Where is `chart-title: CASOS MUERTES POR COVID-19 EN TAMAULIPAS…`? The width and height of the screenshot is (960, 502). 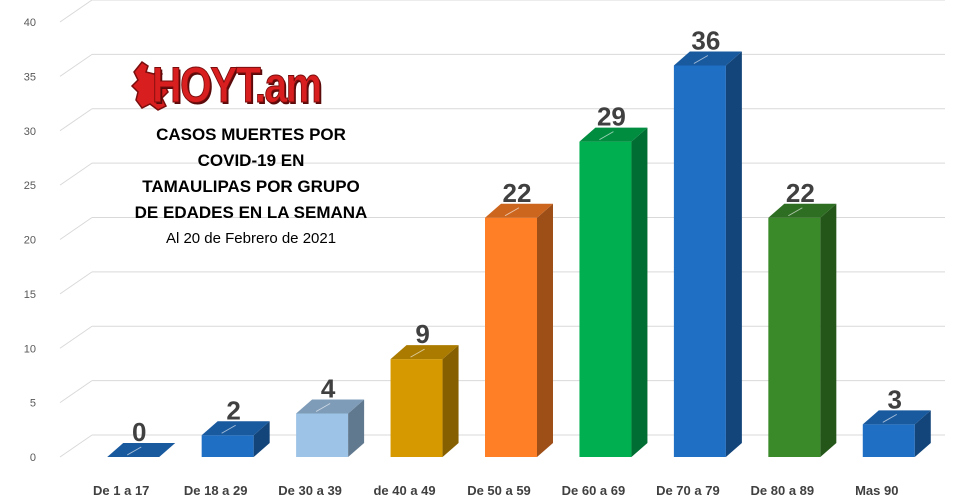 chart-title: CASOS MUERTES POR COVID-19 EN TAMAULIPAS… is located at coordinates (251, 187).